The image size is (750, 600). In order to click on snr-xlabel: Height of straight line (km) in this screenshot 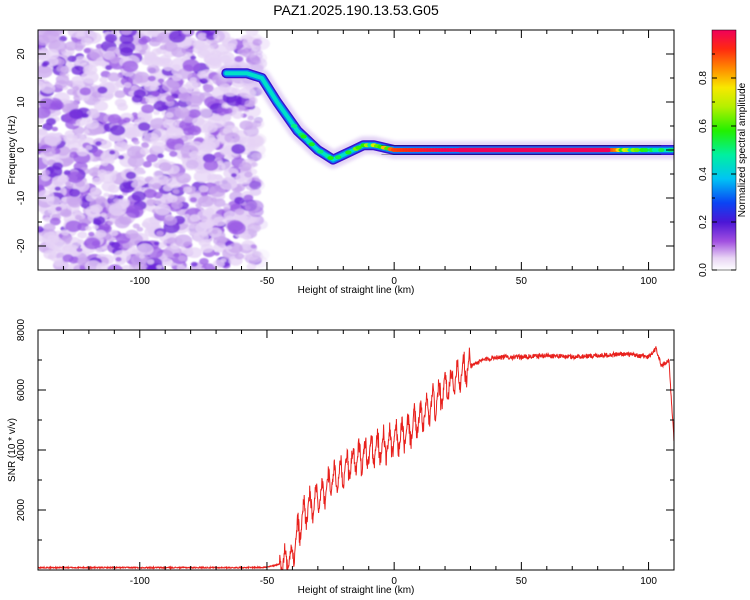, I will do `click(356, 590)`.